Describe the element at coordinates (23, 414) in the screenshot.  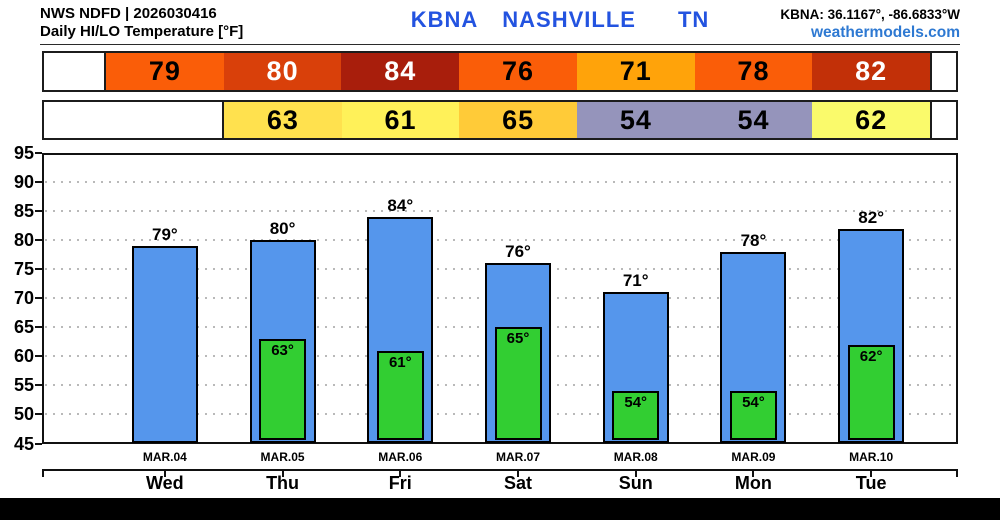
I see `y-axis-label: 50` at that location.